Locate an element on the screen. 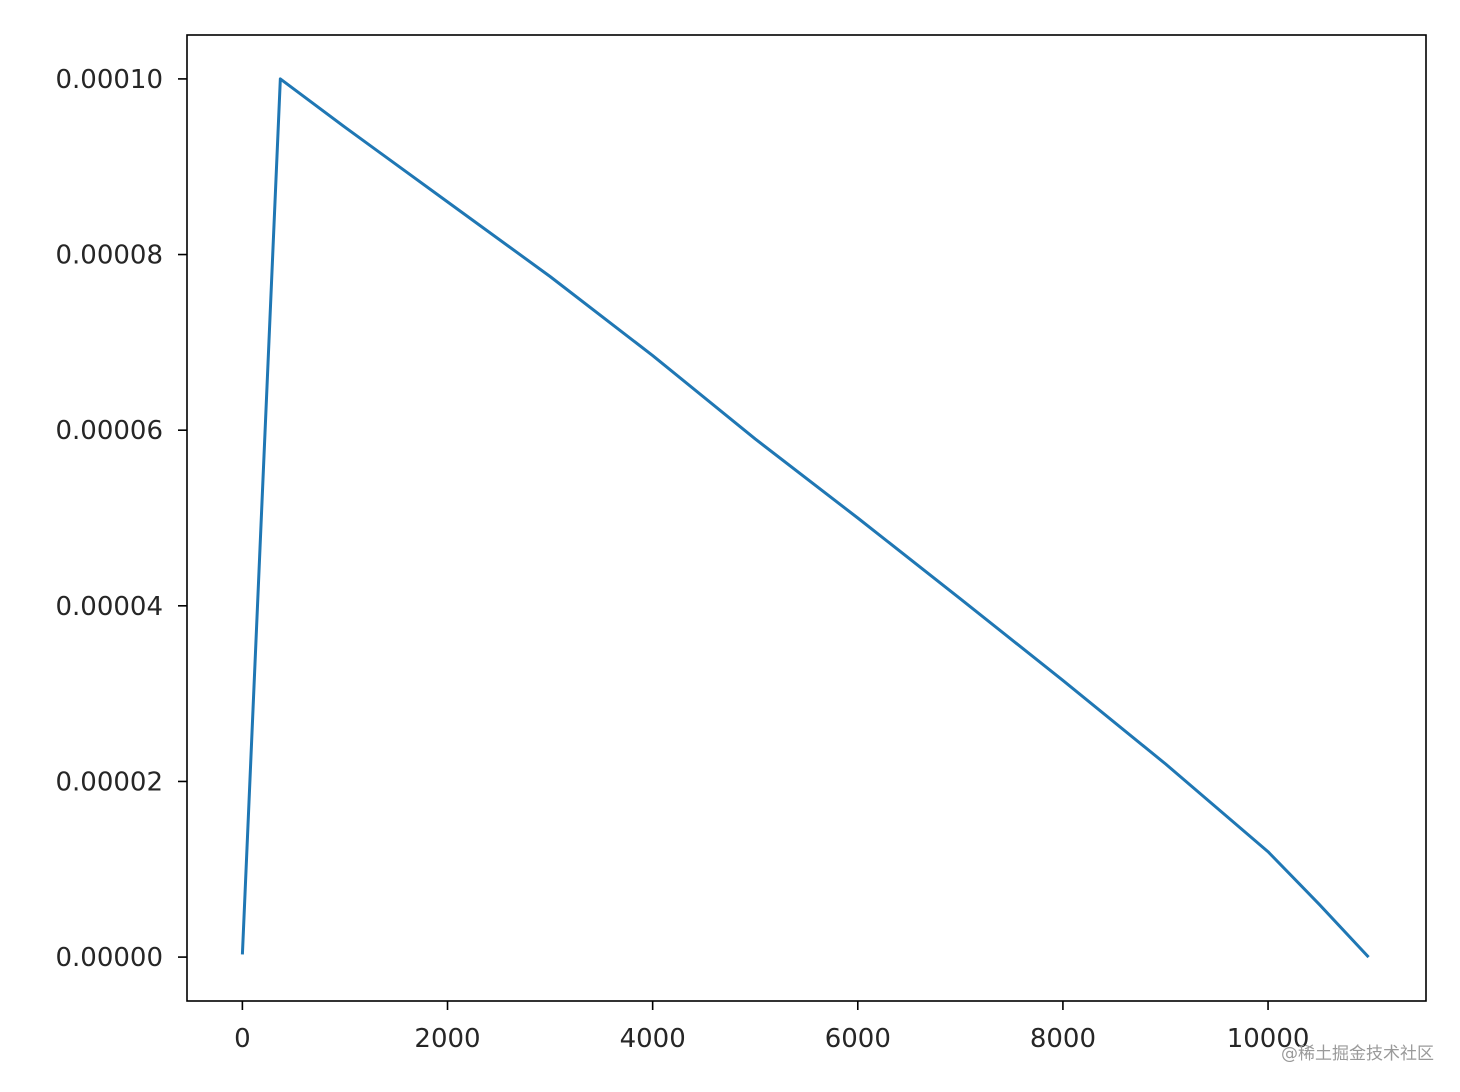 The height and width of the screenshot is (1092, 1460). y-tick-label: 0.00010 is located at coordinates (109, 80).